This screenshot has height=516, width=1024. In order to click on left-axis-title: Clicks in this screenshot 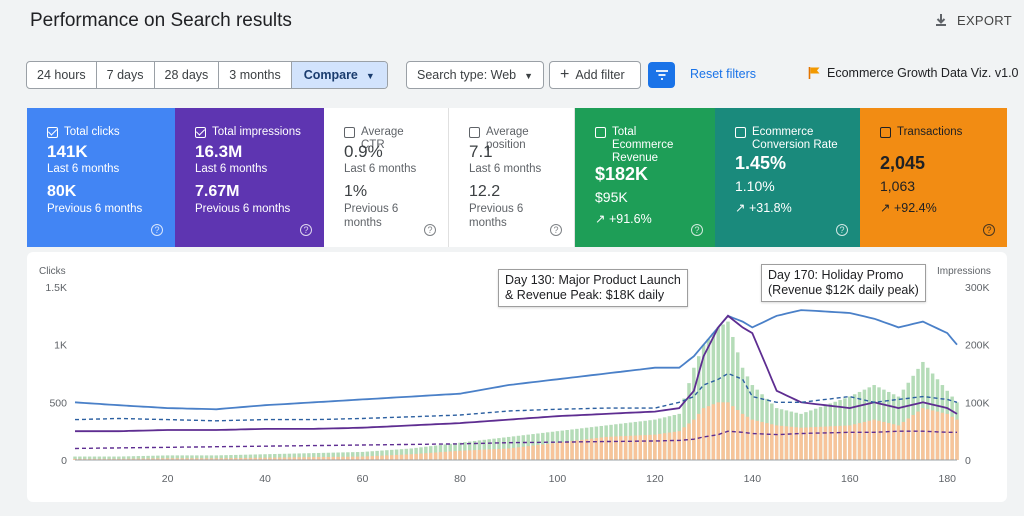, I will do `click(52, 271)`.